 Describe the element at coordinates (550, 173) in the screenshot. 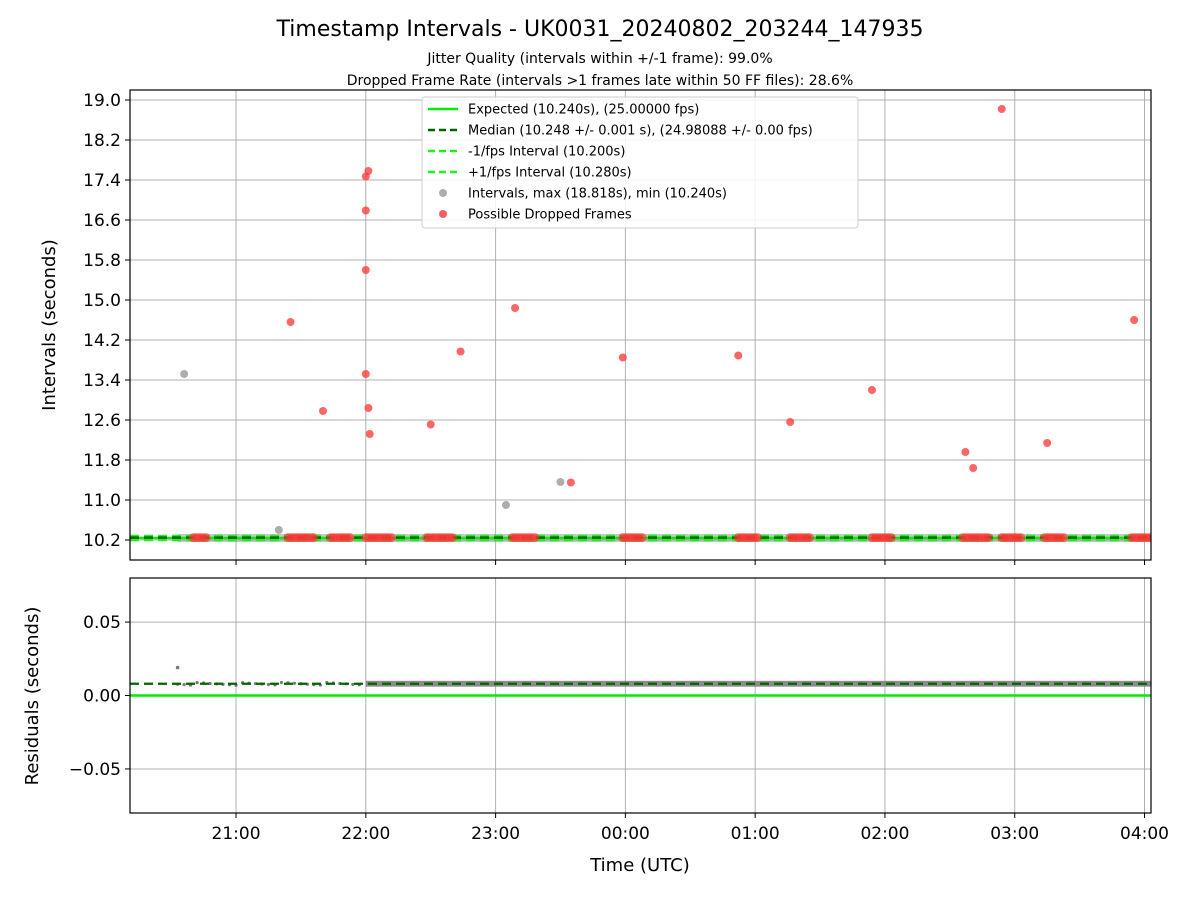

I see `legend-label: +1/fps Interval (10.280s)` at that location.